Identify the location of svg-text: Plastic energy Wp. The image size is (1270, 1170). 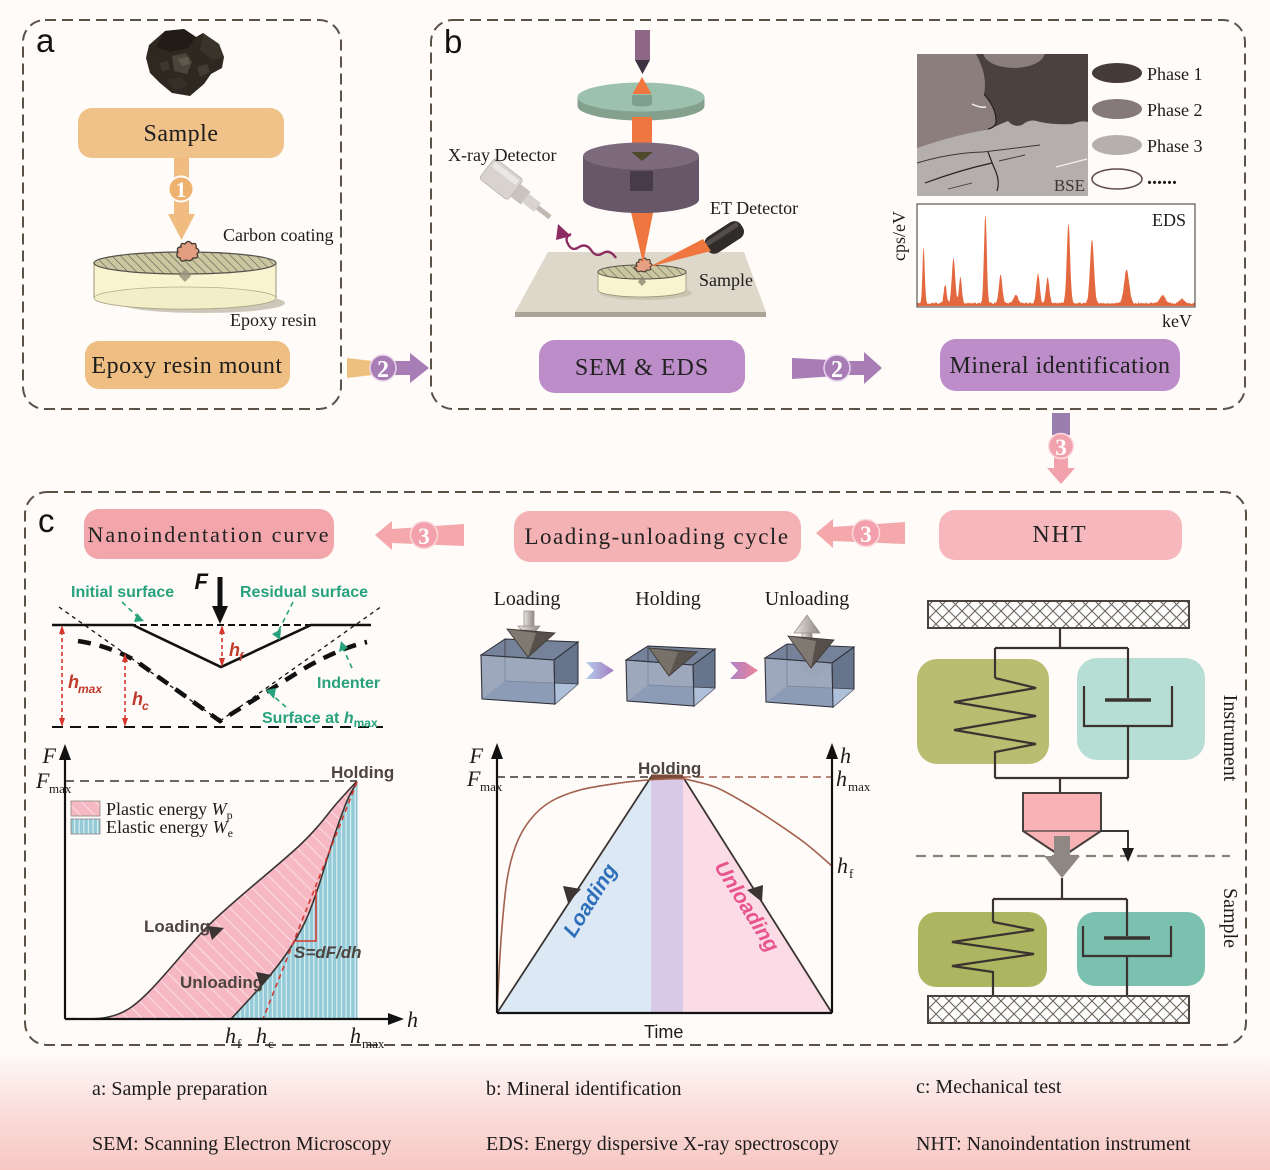
(169, 810).